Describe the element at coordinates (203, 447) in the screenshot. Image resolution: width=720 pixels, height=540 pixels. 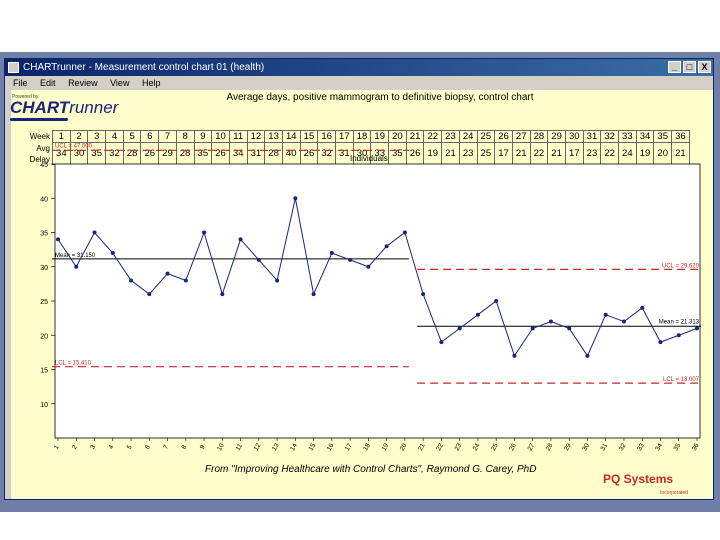
I see `x-tick-label: 9` at that location.